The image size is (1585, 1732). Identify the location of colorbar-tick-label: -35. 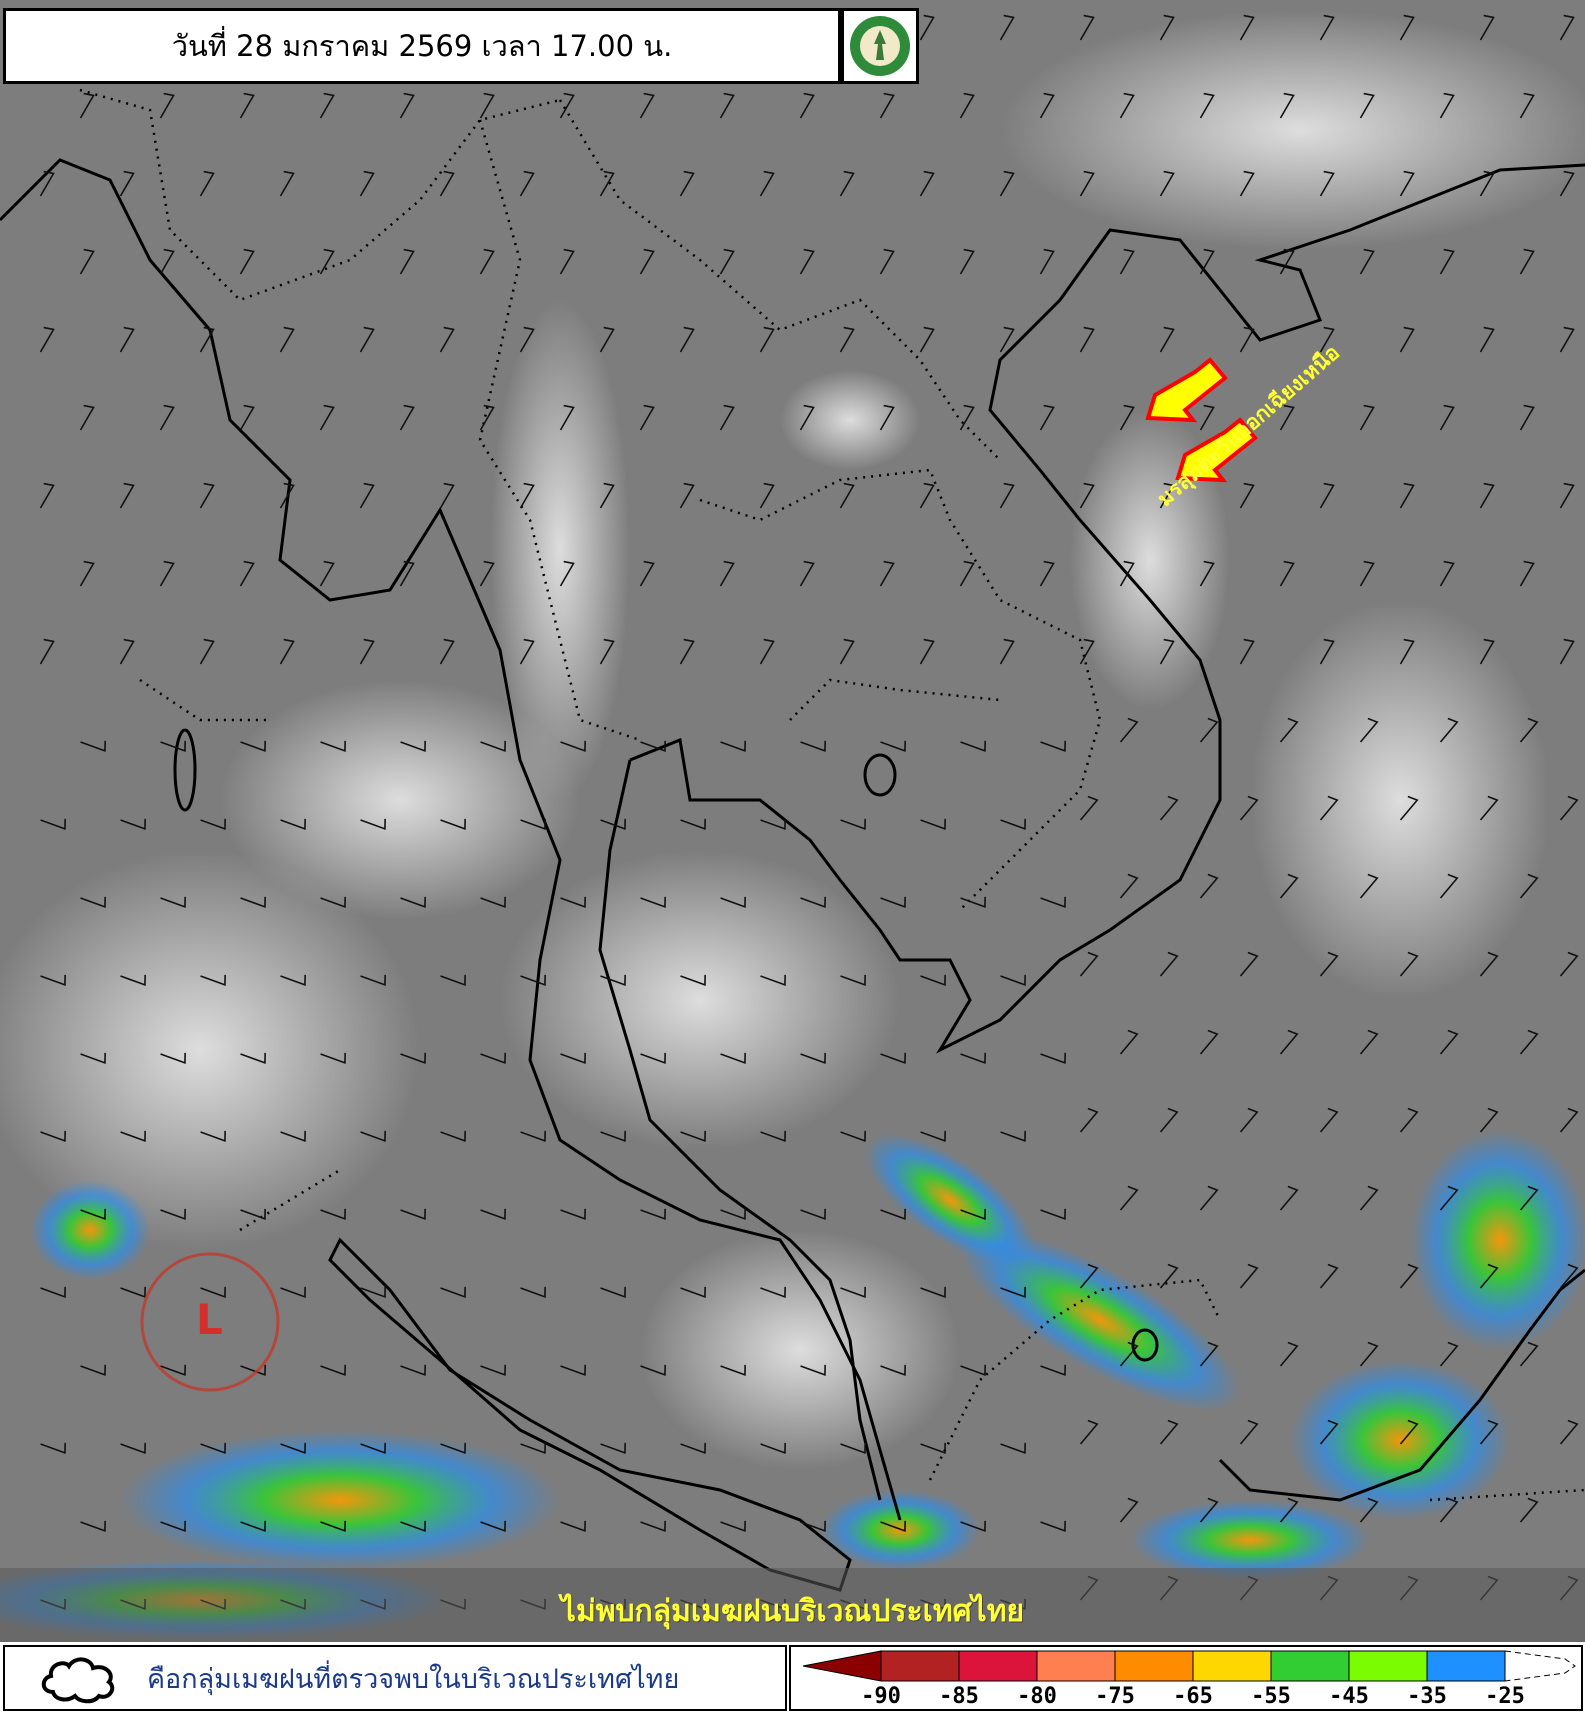
(1427, 1696).